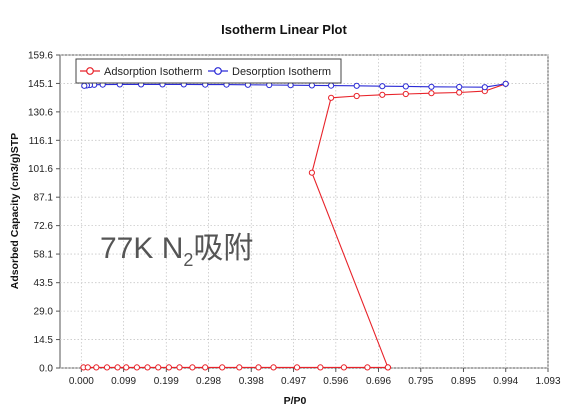 The width and height of the screenshot is (567, 413). I want to click on x-tick-label: 0.895, so click(463, 381).